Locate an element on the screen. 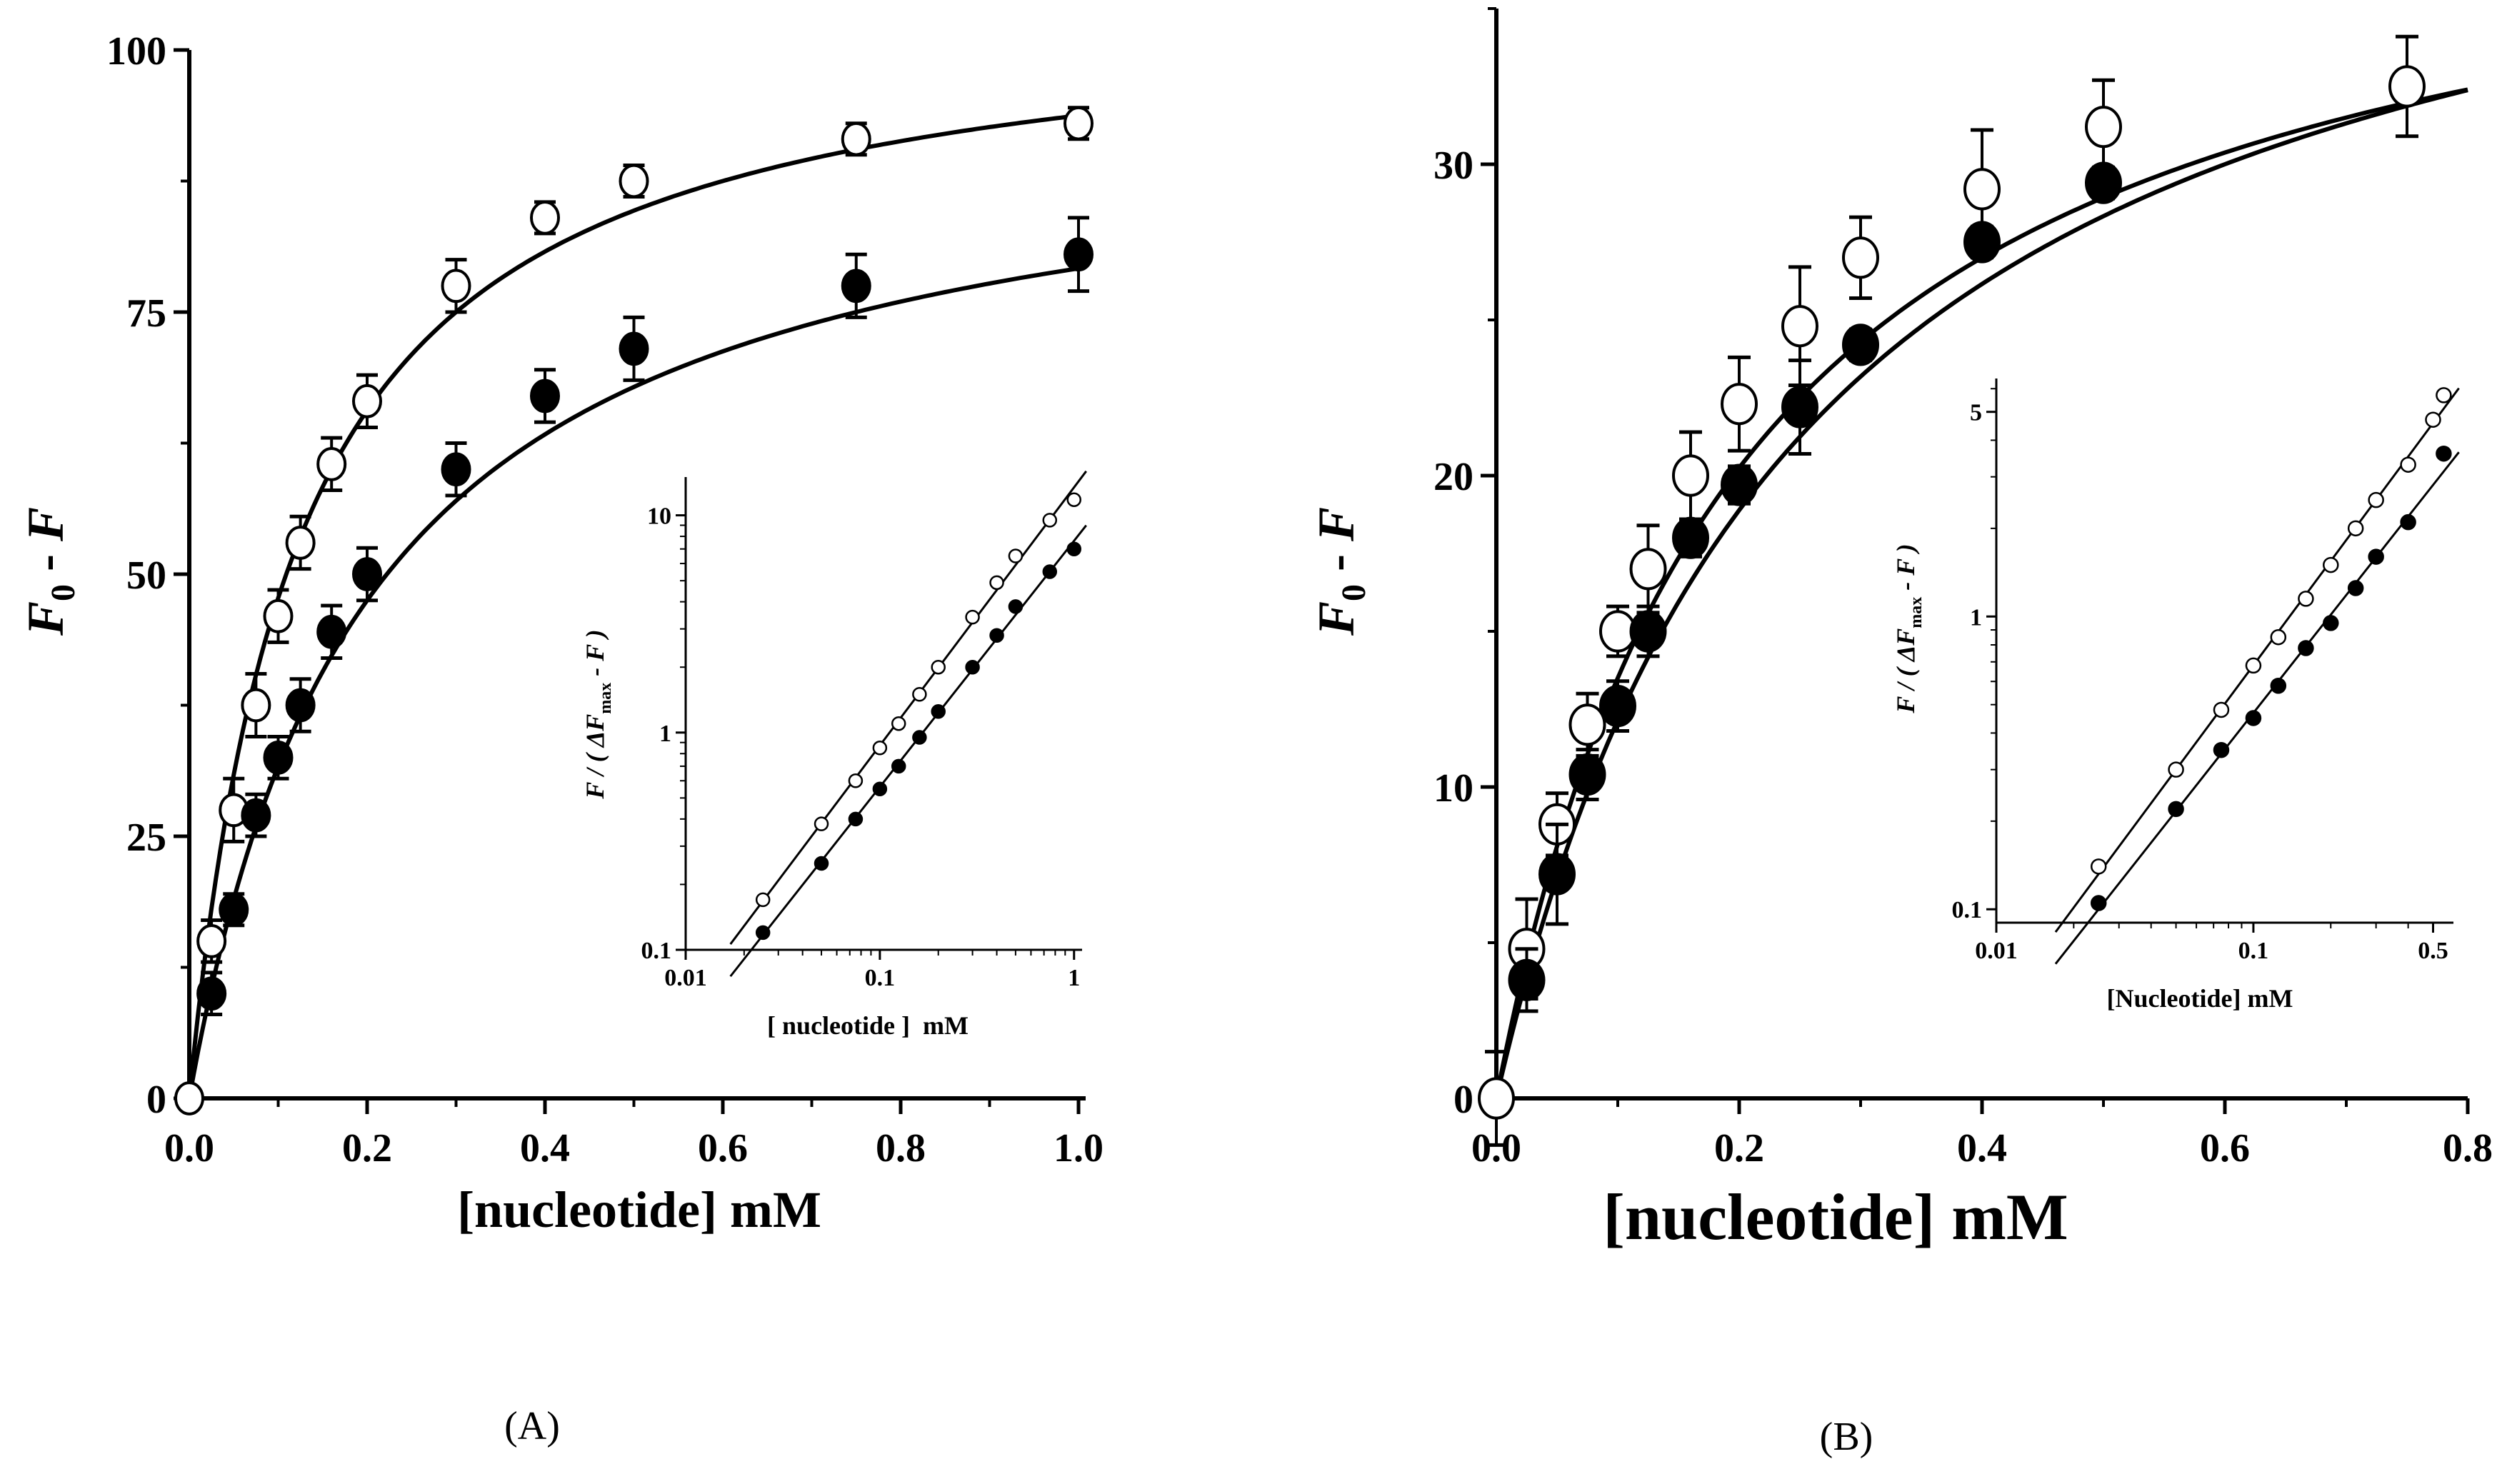  panel-b-y-axis-title: F0 - F is located at coordinates (1340, 571).